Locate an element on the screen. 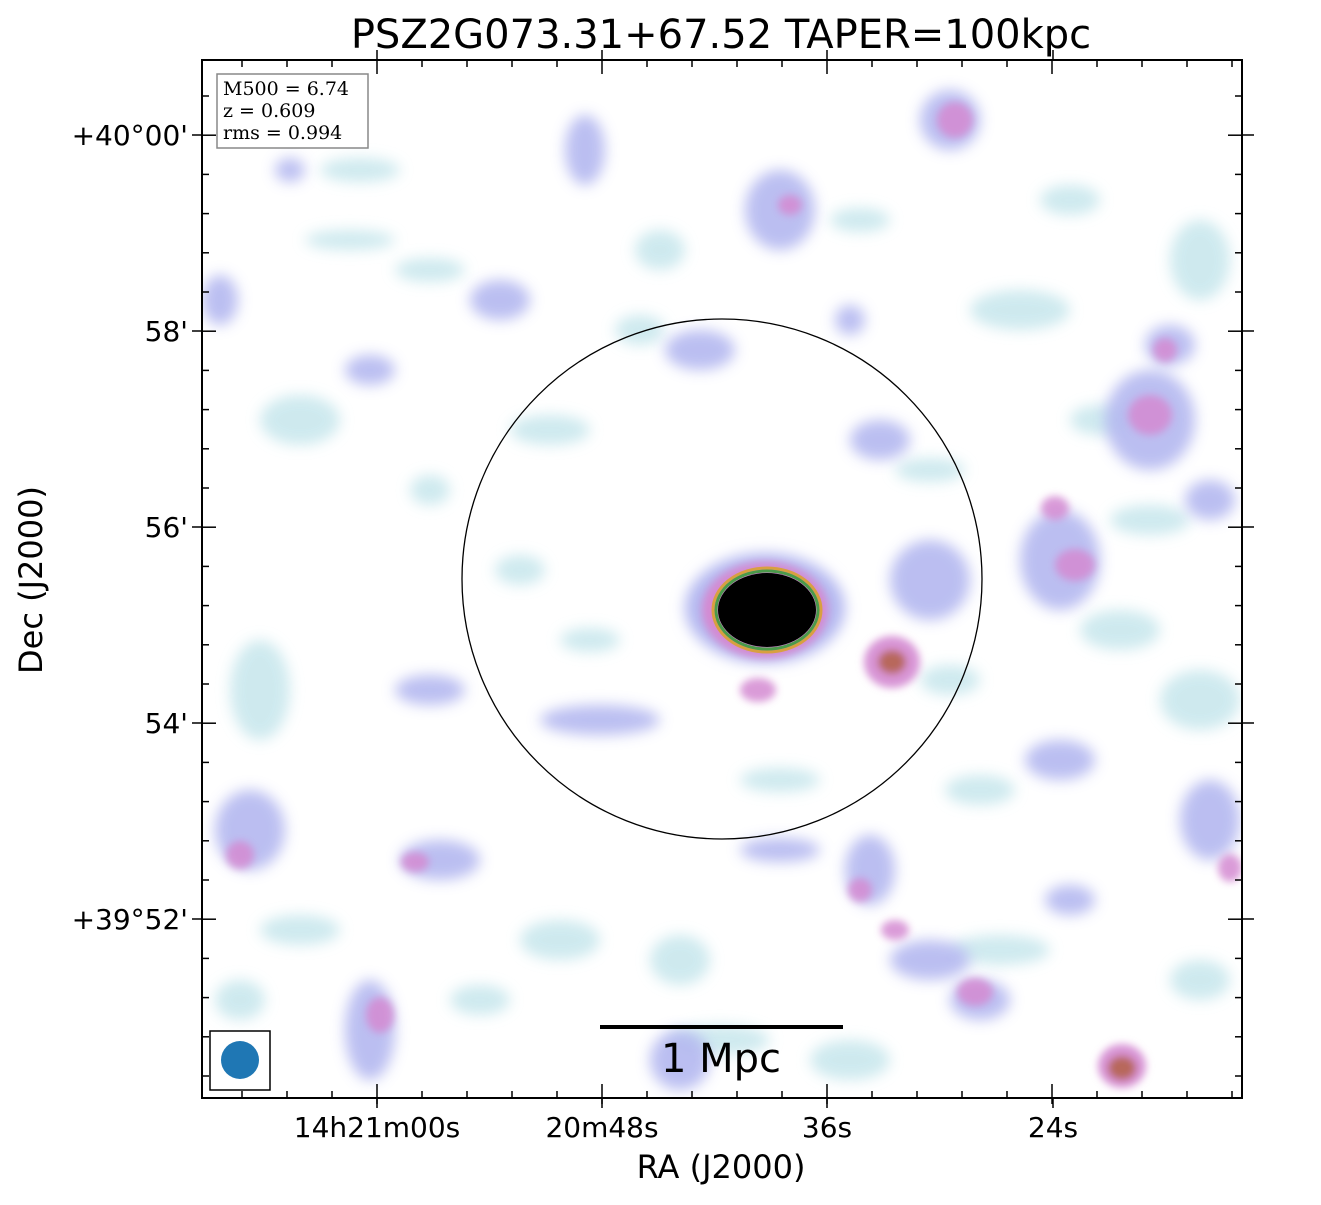 This screenshot has height=1205, width=1321. beam-indicator is located at coordinates (240, 1060).